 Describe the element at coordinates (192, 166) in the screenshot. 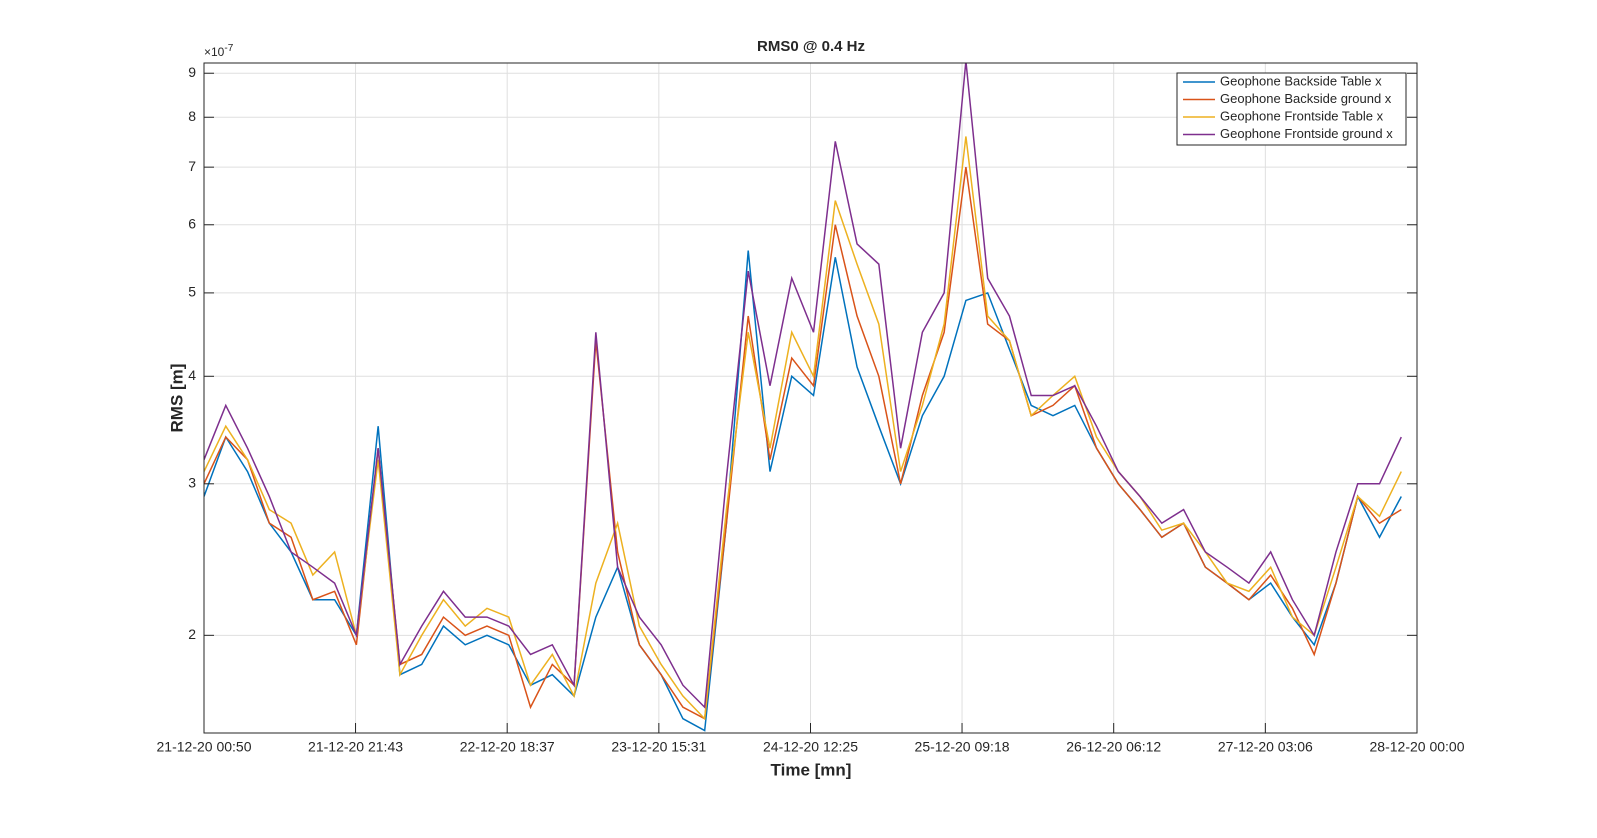

I see `y-tick-label: 7` at that location.